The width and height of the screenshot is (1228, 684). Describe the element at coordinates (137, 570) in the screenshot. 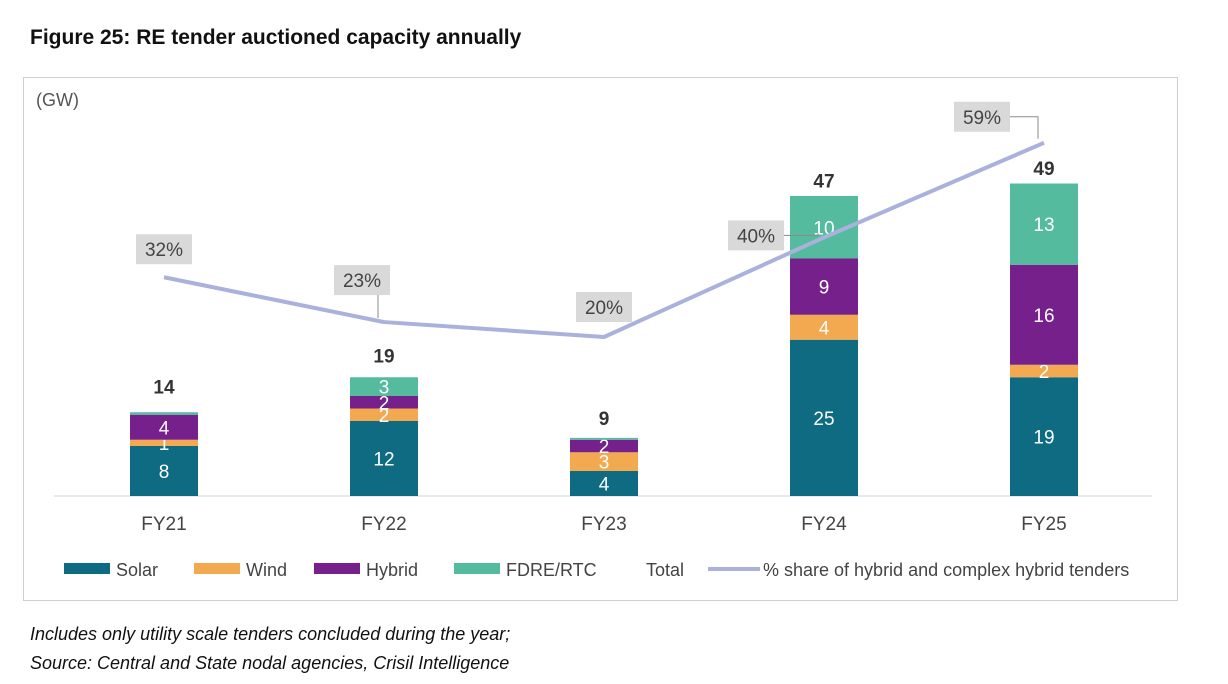

I see `legend-label-solar: Solar` at that location.